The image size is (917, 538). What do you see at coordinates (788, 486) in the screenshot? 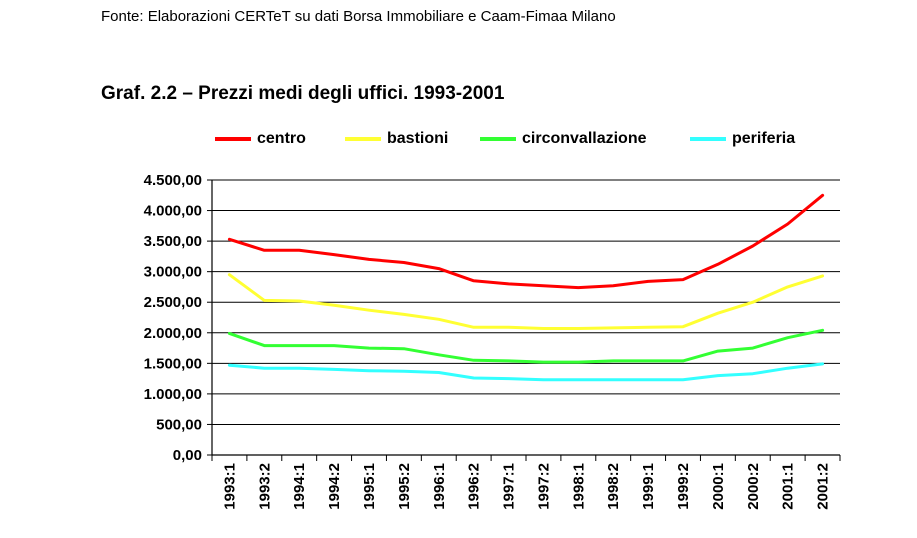
I see `x-tick-label: 2001:1` at bounding box center [788, 486].